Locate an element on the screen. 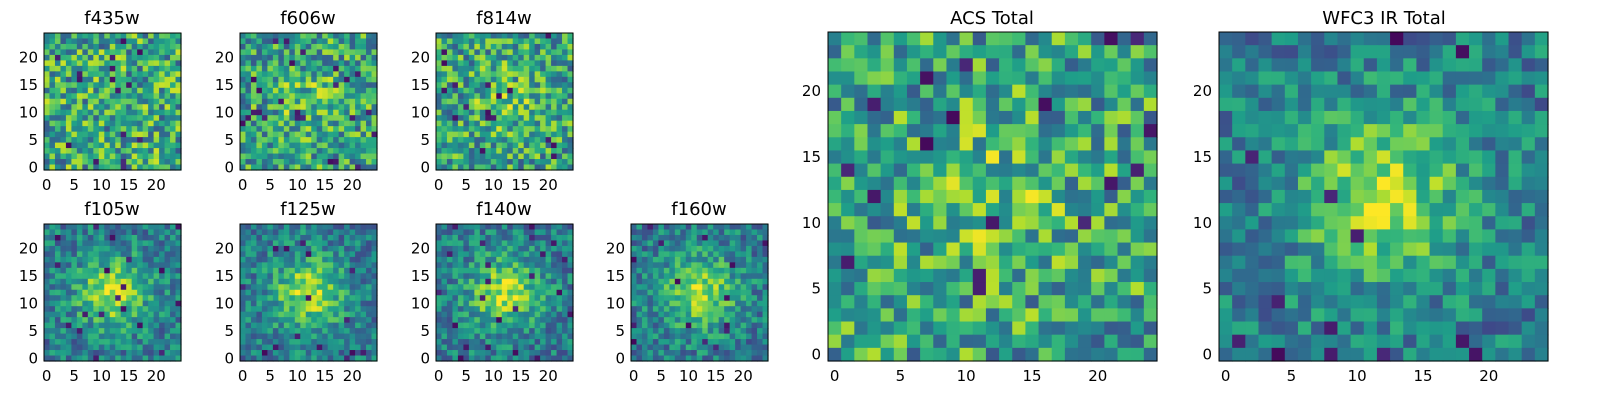 This screenshot has width=1600, height=400. x-tick-label: 20 is located at coordinates (548, 376).